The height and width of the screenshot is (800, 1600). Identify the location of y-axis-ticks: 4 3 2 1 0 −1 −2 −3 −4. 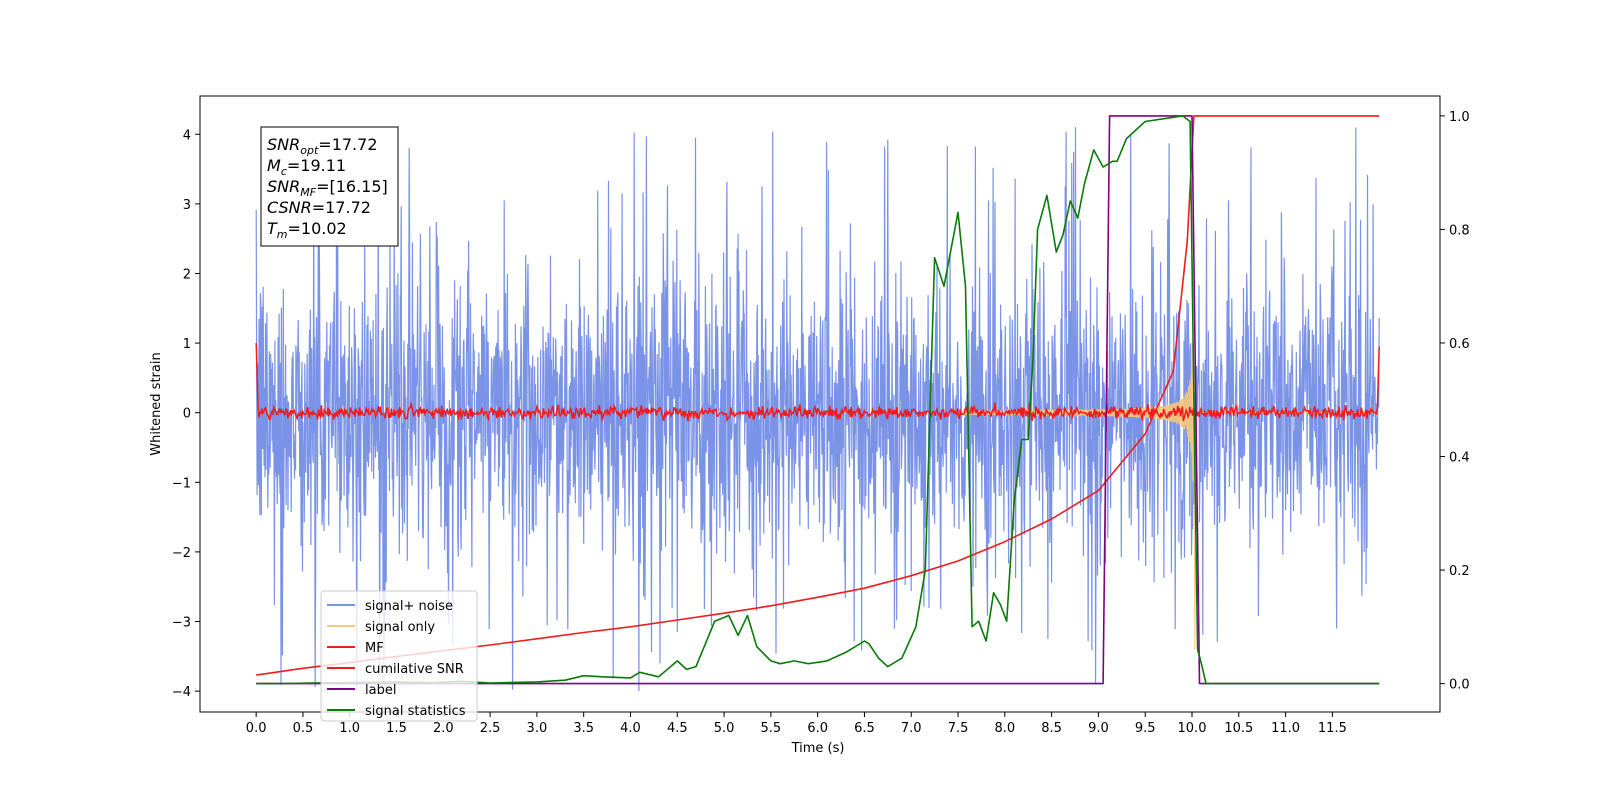
(186, 414).